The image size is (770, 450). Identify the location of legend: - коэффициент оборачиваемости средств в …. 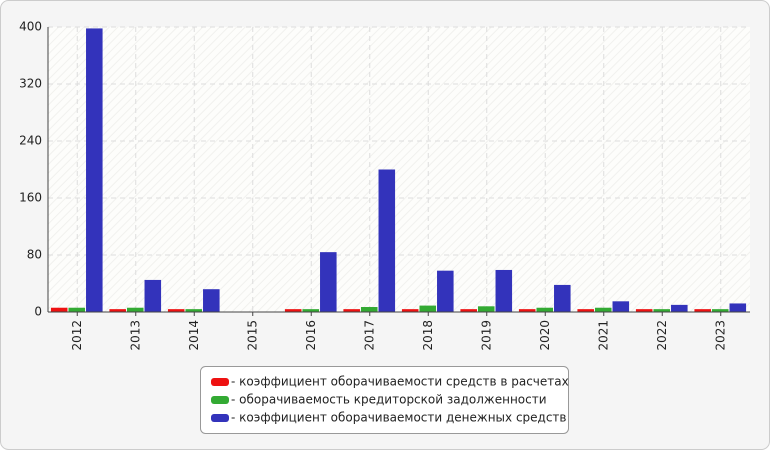
(384, 400).